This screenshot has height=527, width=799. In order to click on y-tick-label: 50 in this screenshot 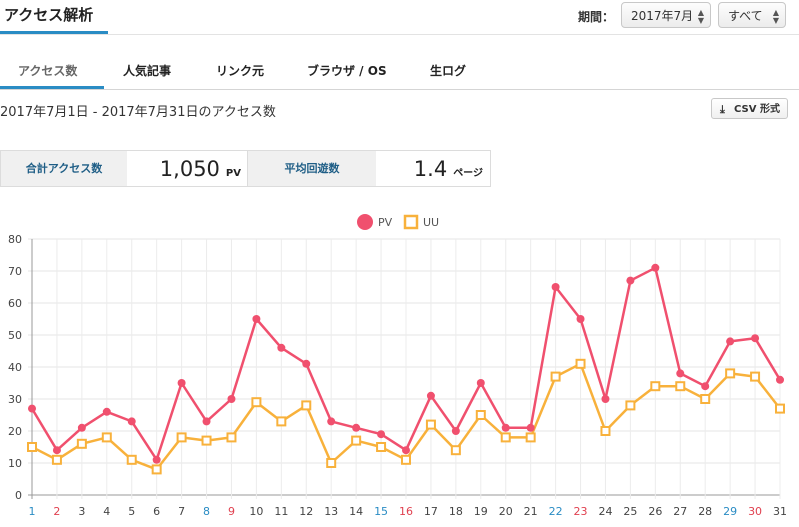, I will do `click(15, 335)`.